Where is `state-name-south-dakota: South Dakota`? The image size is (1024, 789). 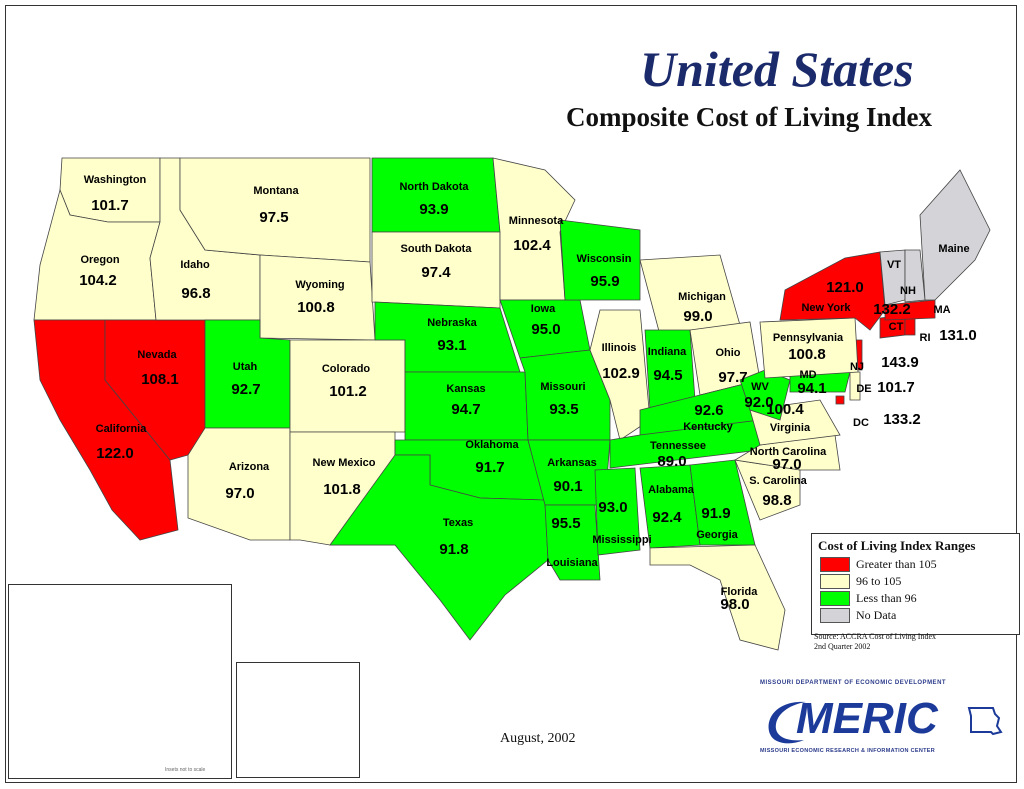
state-name-south-dakota: South Dakota is located at coordinates (437, 249).